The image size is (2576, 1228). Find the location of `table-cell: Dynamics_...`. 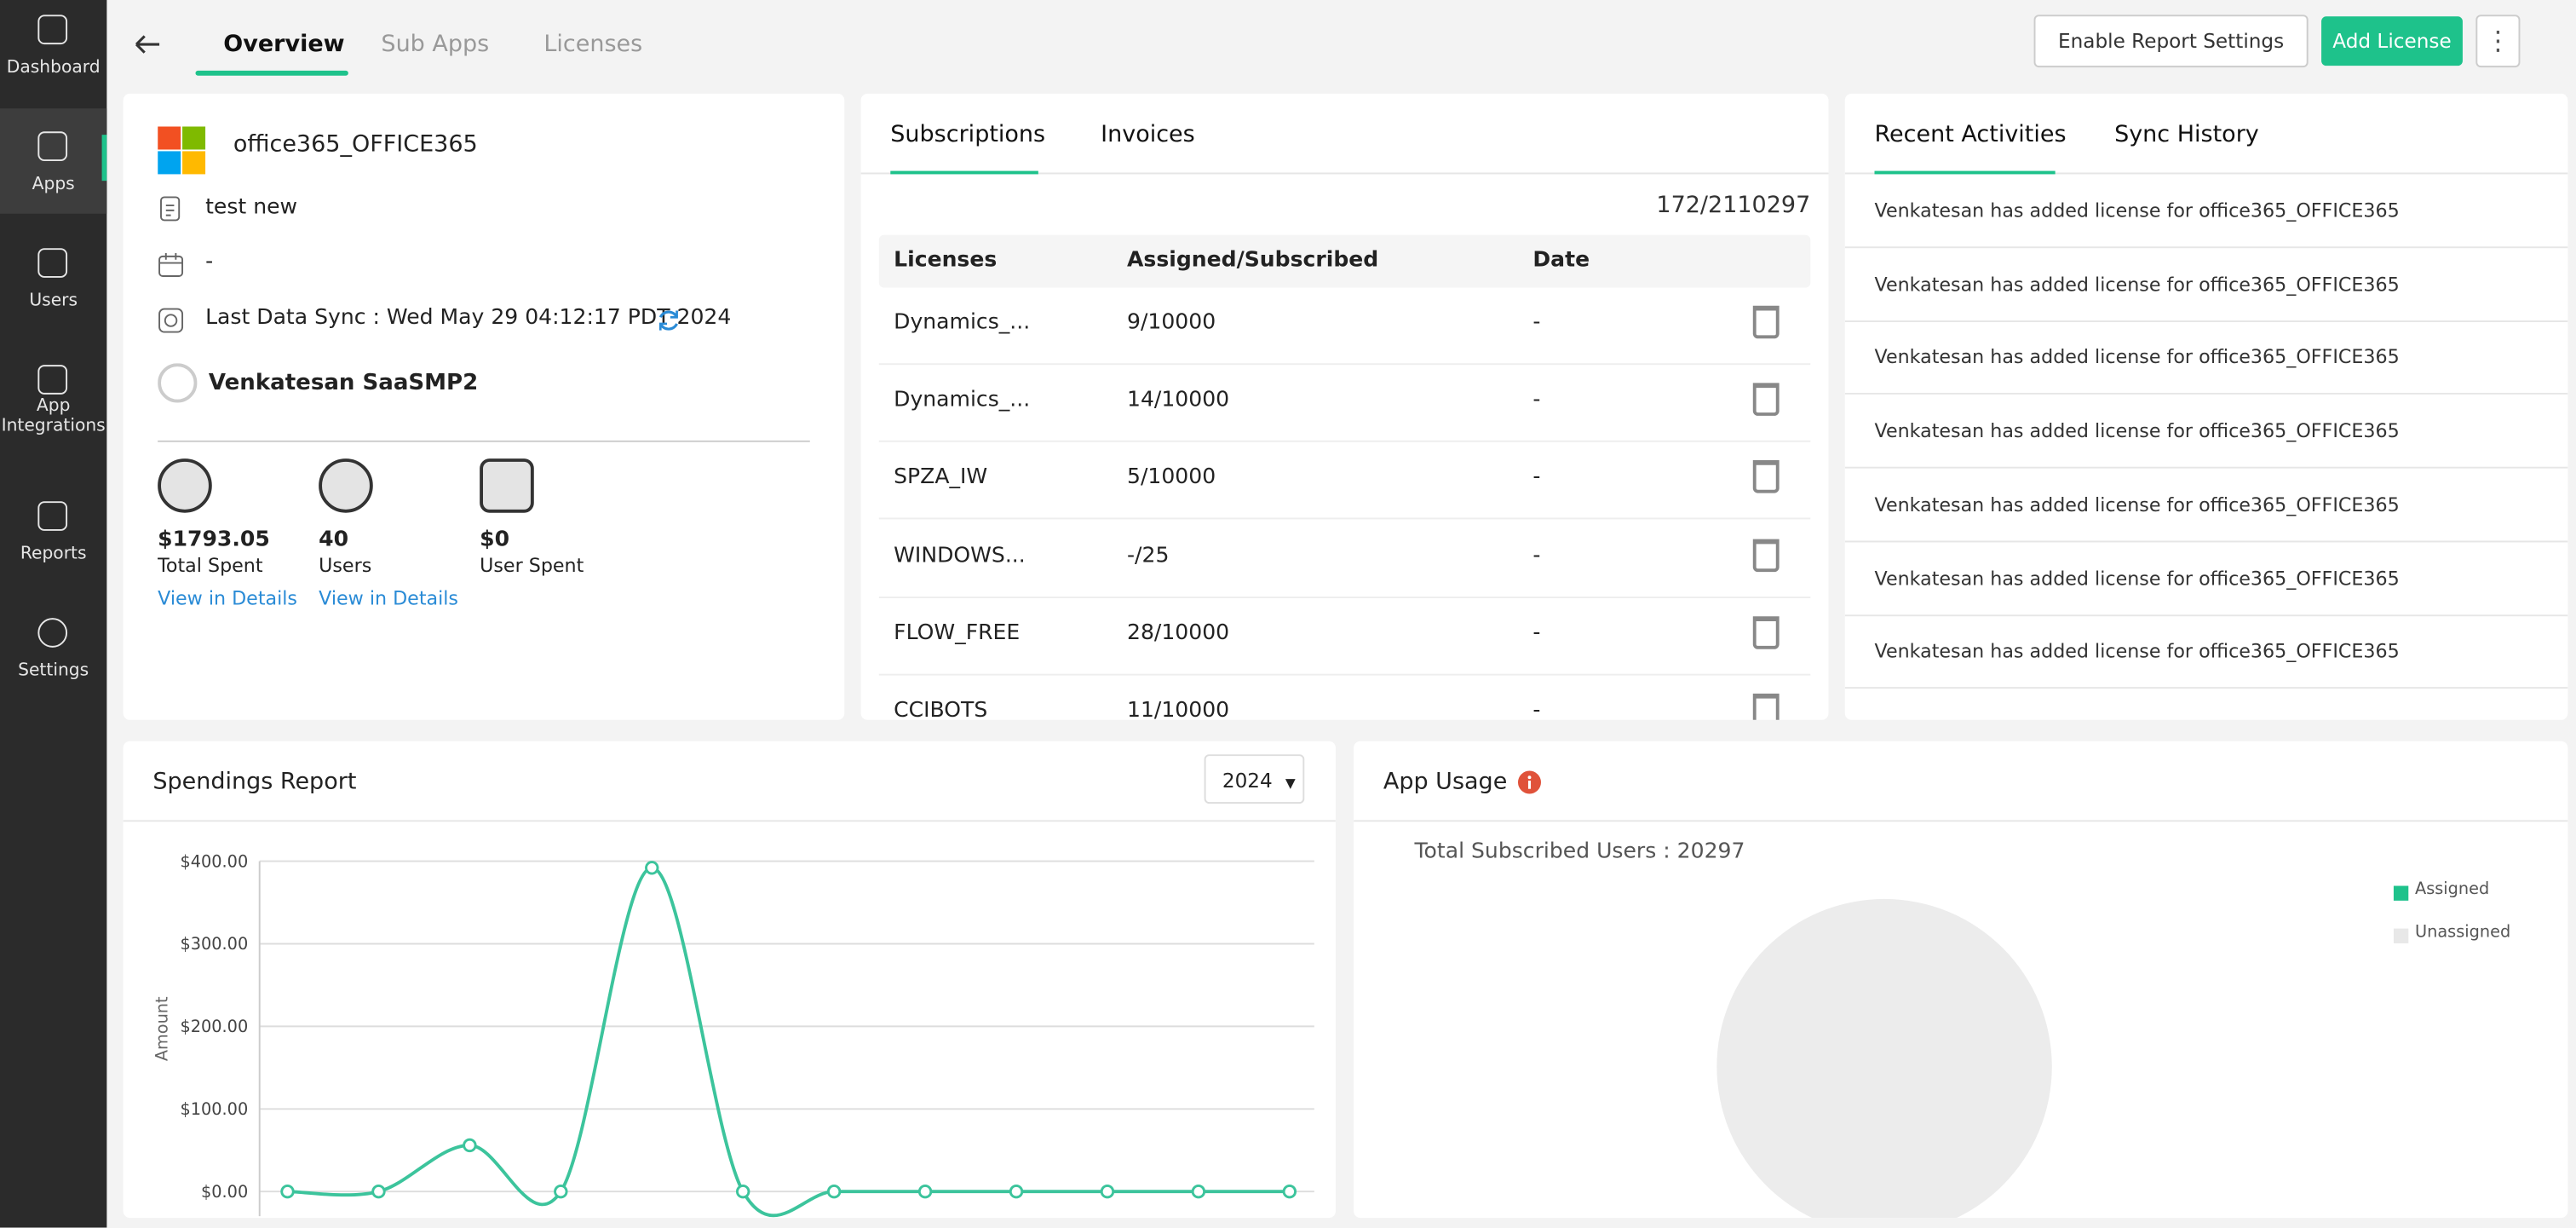

table-cell: Dynamics_... is located at coordinates (963, 323).